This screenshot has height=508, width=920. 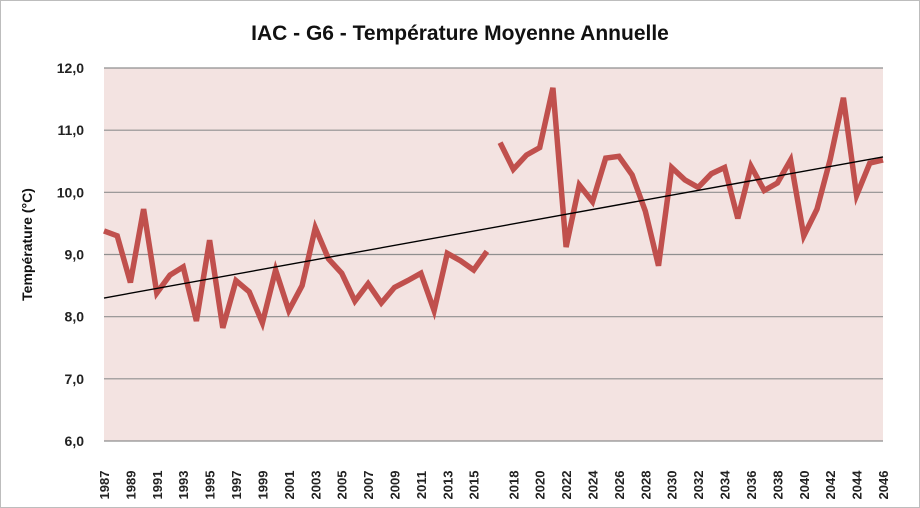 I want to click on x-tick-label: 2046, so click(x=883, y=485).